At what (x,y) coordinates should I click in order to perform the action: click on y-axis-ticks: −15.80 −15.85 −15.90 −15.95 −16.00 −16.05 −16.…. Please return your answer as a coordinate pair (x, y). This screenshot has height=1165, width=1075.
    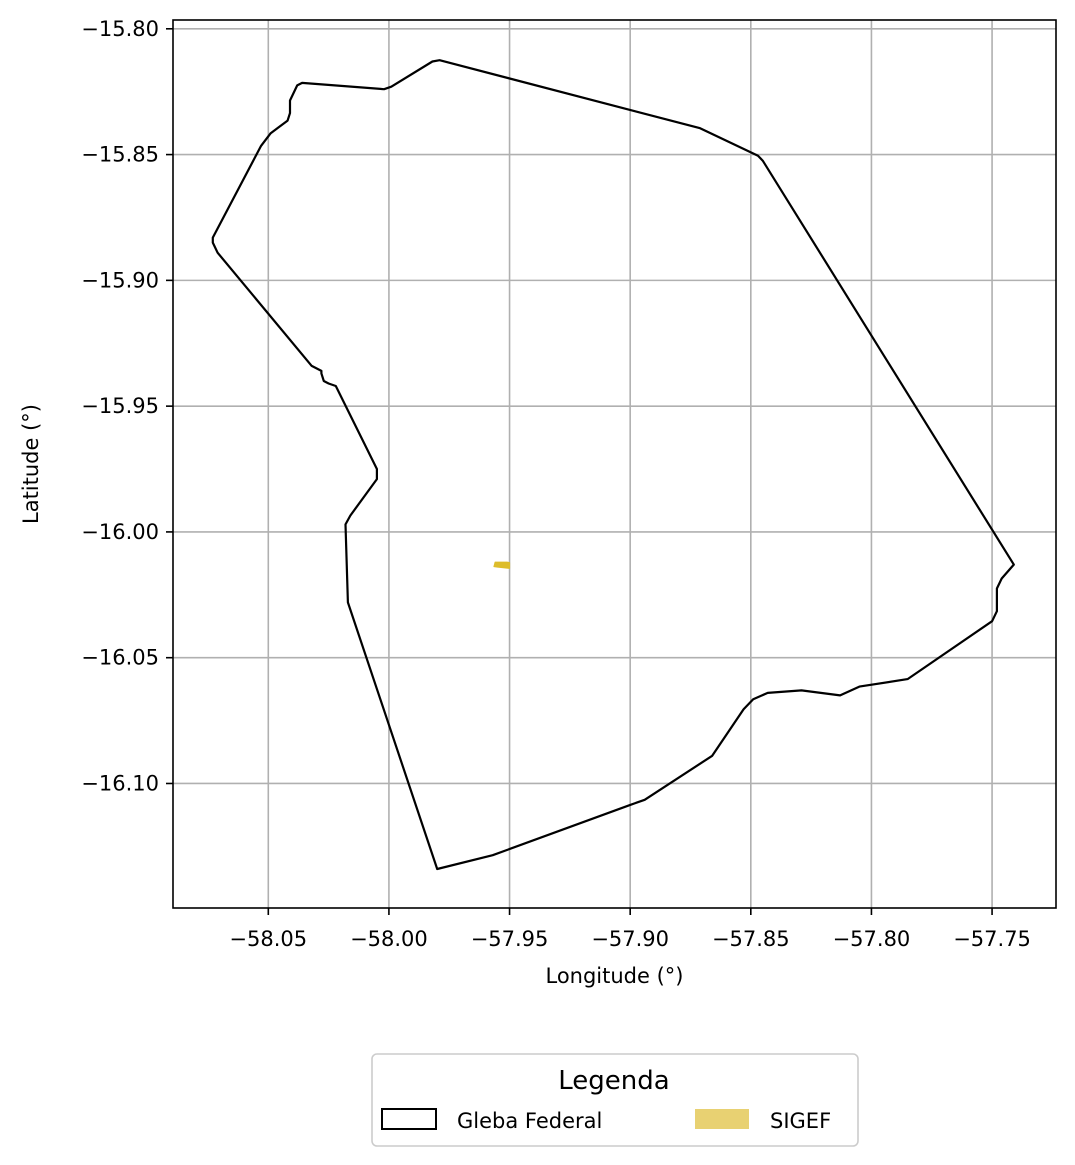
    Looking at the image, I should click on (127, 406).